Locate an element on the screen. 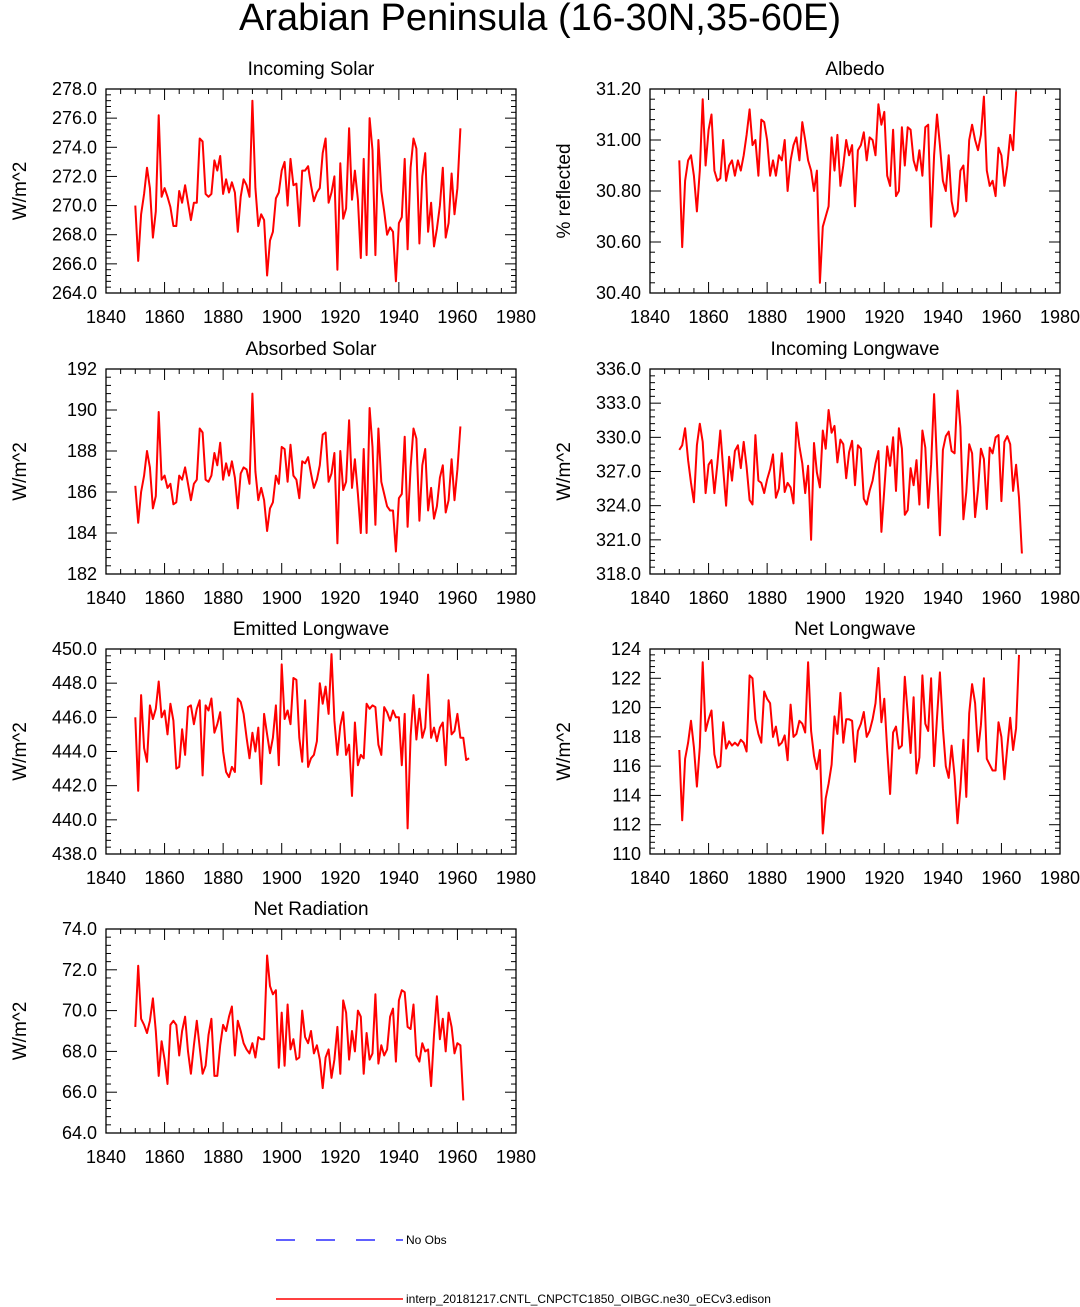 The width and height of the screenshot is (1080, 1307). y-tick-label: 30.40 is located at coordinates (618, 293).